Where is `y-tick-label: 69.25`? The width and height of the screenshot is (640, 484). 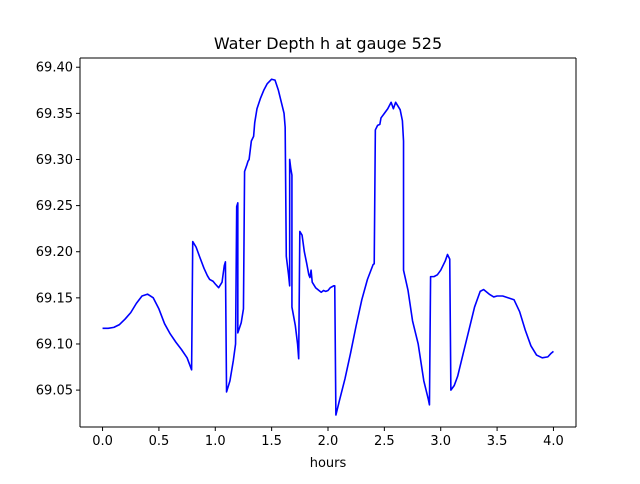
y-tick-label: 69.25 is located at coordinates (54, 206).